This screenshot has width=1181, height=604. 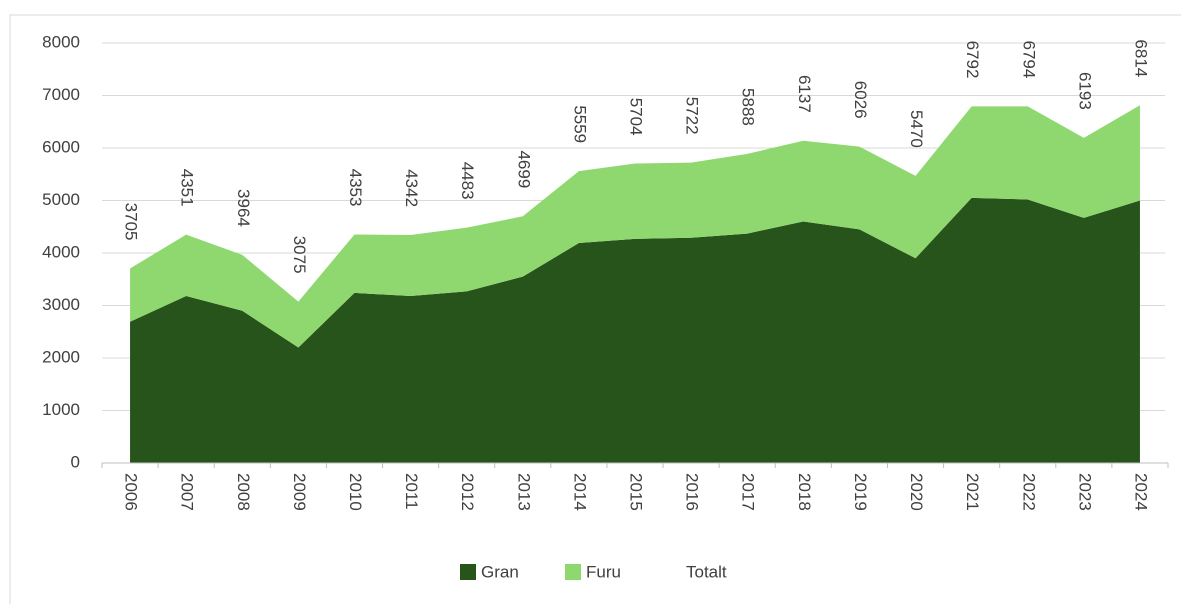 I want to click on x-tick-label: 2024, so click(x=1140, y=492).